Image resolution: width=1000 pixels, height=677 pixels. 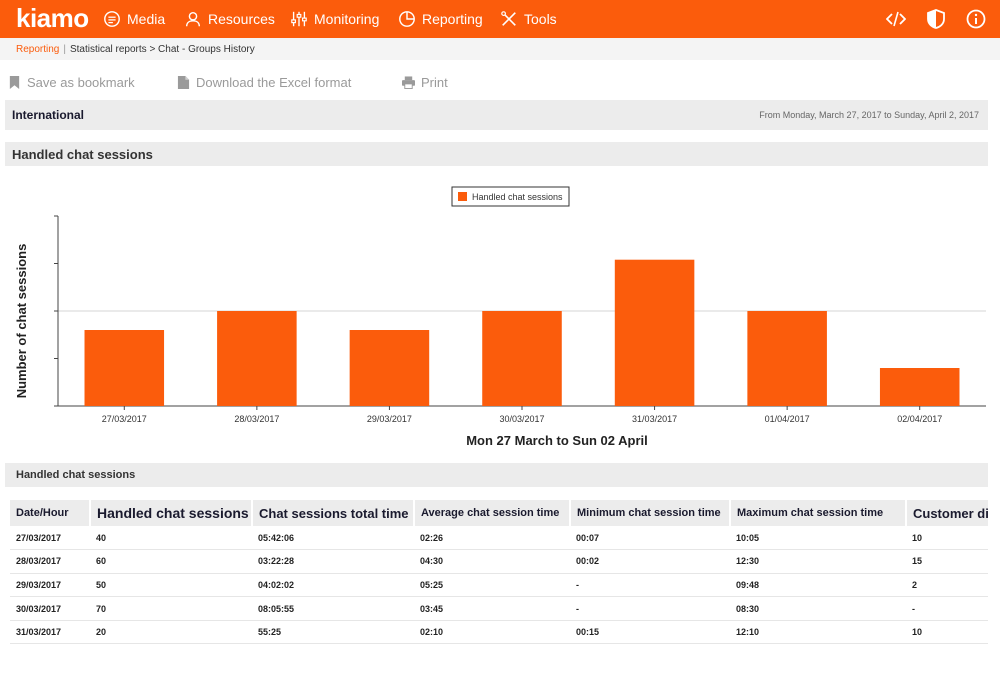 I want to click on legend-label: Handled chat sessions, so click(x=517, y=197).